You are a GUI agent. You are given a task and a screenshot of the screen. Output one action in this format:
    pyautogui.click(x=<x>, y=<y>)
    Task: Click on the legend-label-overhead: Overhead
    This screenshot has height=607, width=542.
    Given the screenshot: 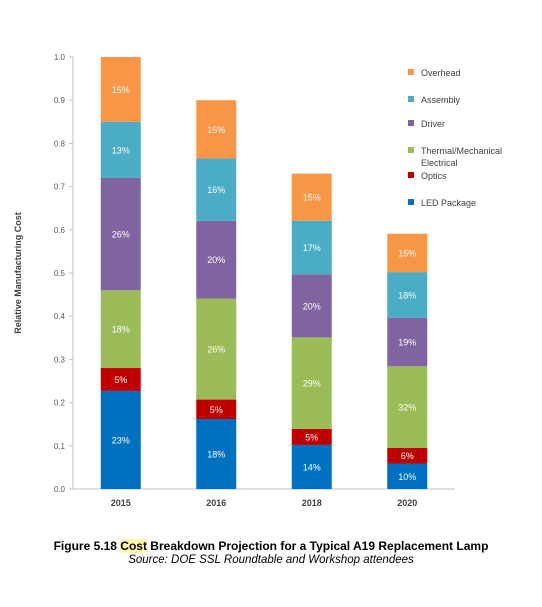 What is the action you would take?
    pyautogui.click(x=441, y=73)
    